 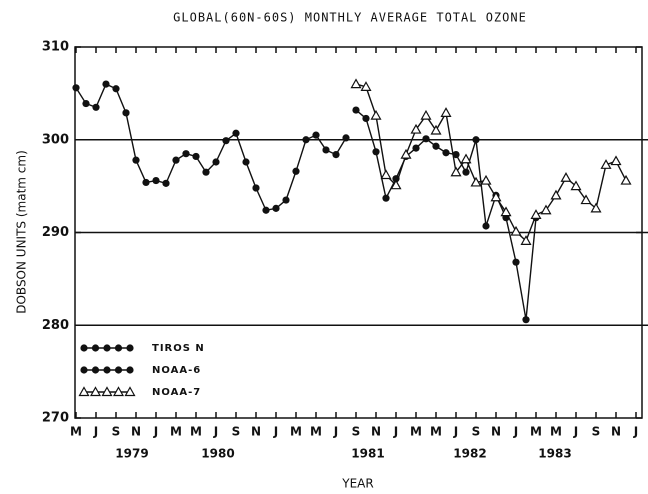 What do you see at coordinates (55, 47) in the screenshot?
I see `y-tick-label: 310` at bounding box center [55, 47].